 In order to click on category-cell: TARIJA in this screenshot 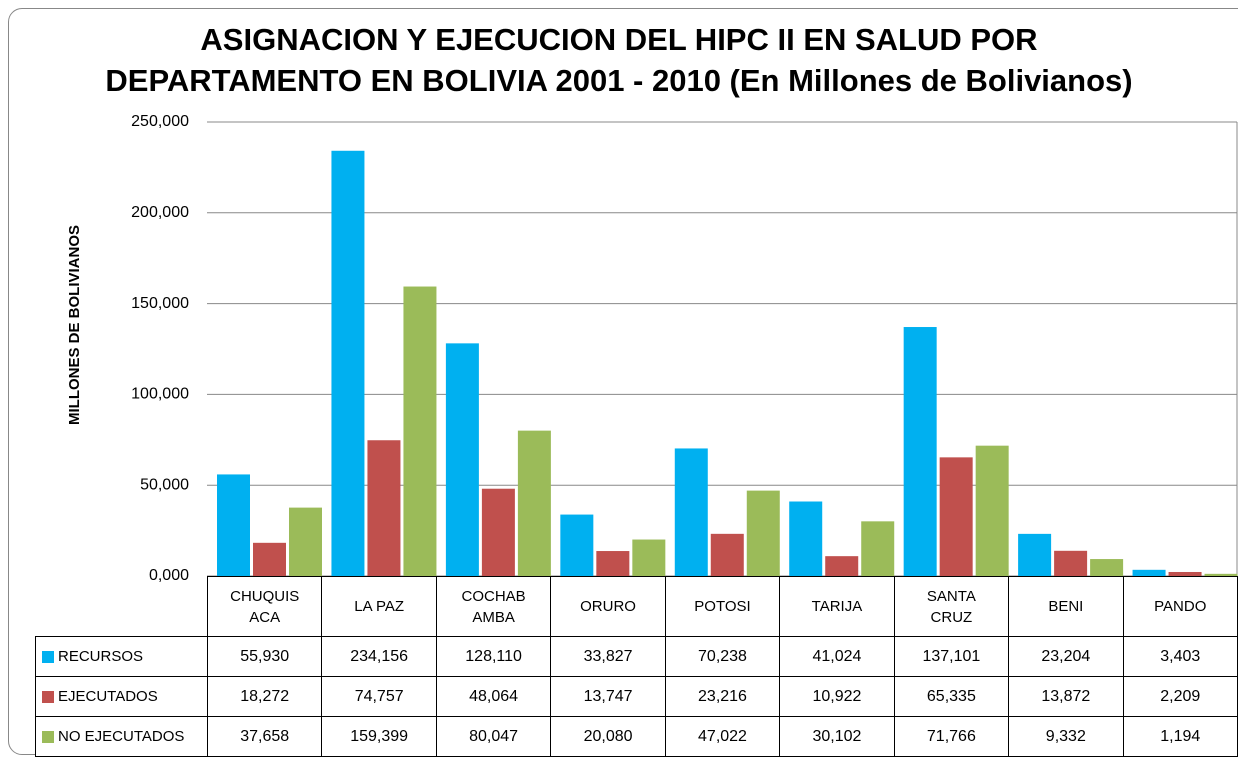, I will do `click(837, 606)`.